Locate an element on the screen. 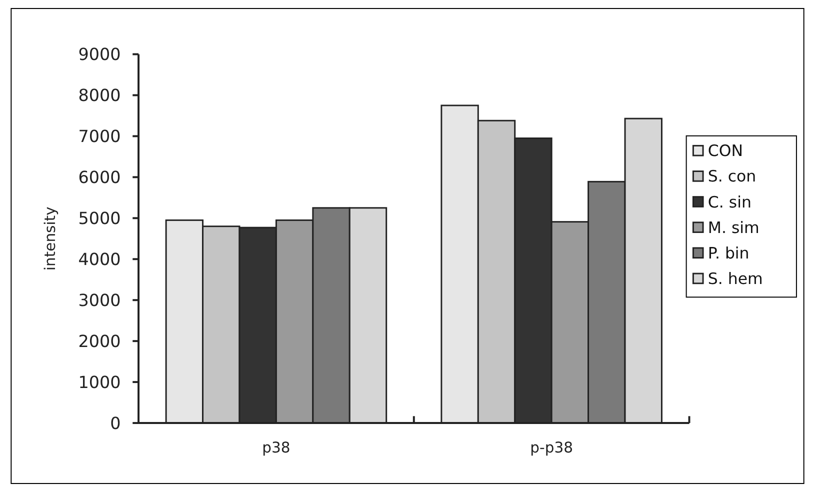 The image size is (815, 492). y-tick-label: 9000 is located at coordinates (99, 54).